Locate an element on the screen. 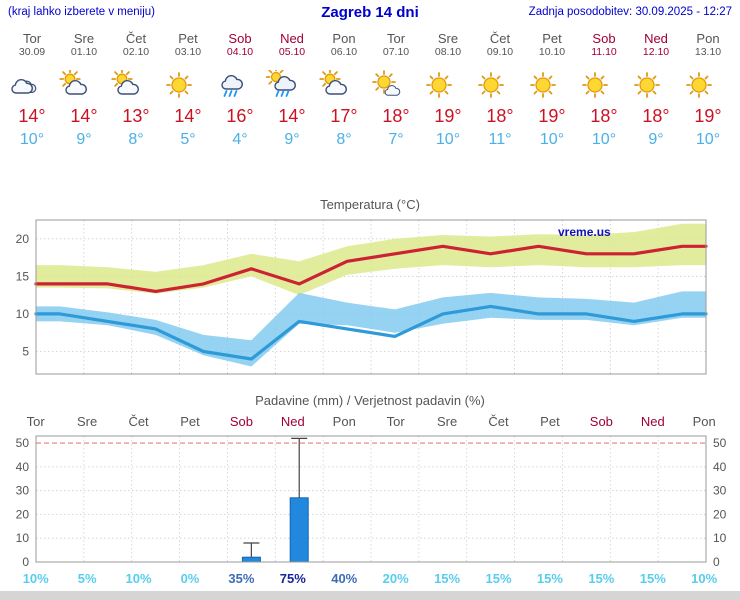 This screenshot has height=600, width=740. day-column: Sre 01.10 14° 9° is located at coordinates (84, 90).